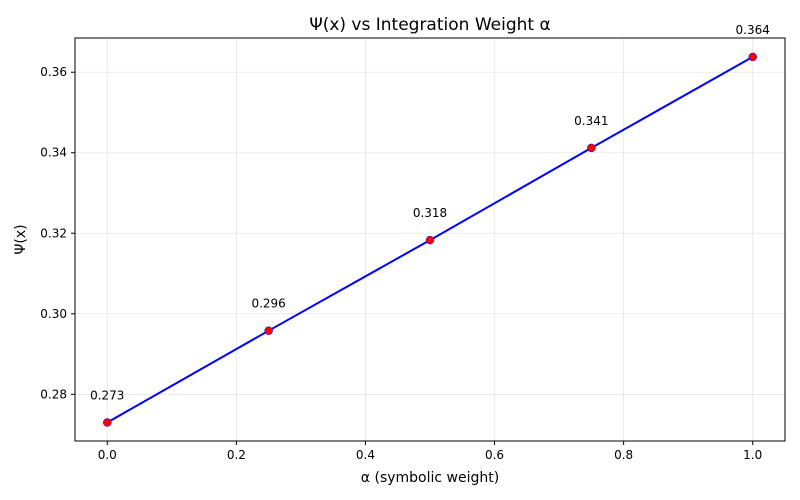 The image size is (800, 500). I want to click on y-tick-label: 0.32, so click(53, 233).